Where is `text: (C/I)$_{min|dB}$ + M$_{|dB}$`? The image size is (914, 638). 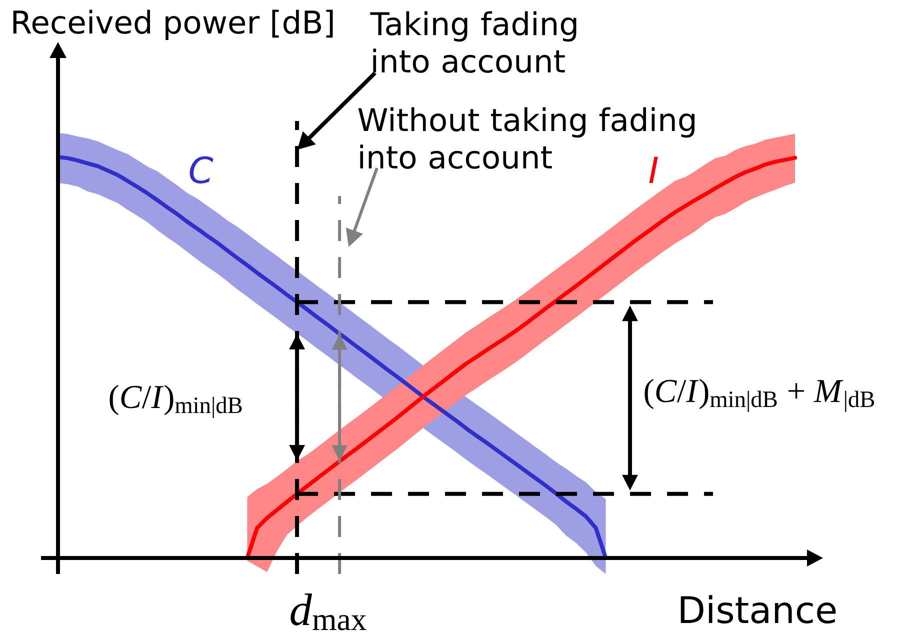
text: (C/I)$_{min|dB}$ + M$_{|dB}$ is located at coordinates (759, 395).